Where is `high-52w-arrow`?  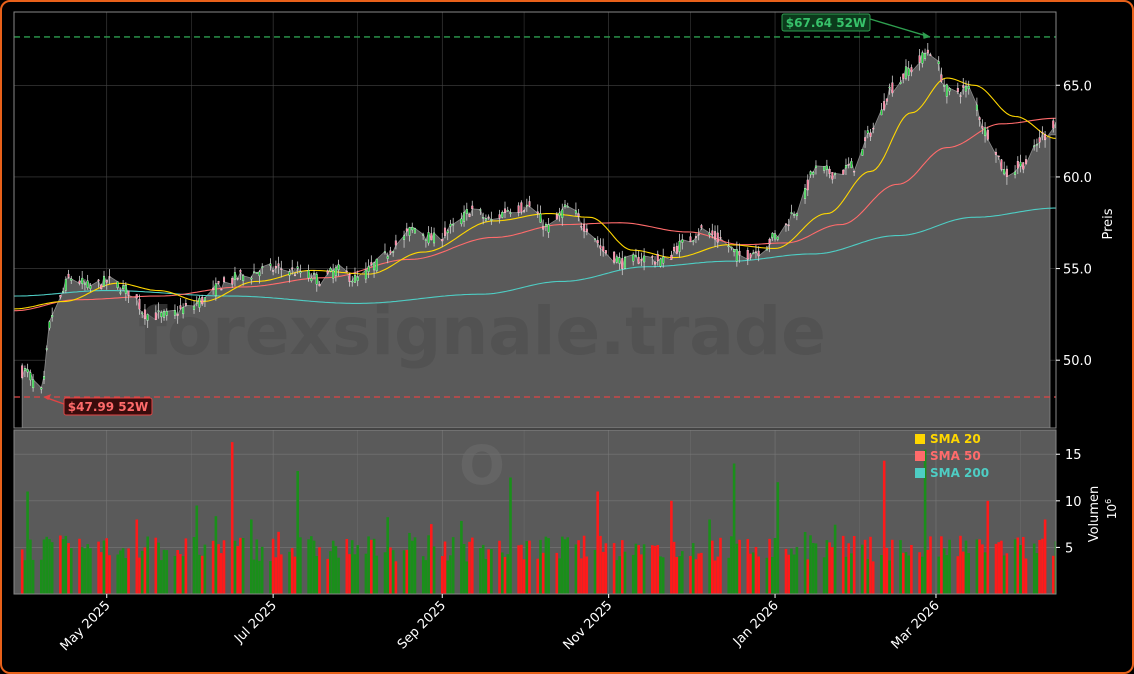
high-52w-arrow is located at coordinates (898, 27).